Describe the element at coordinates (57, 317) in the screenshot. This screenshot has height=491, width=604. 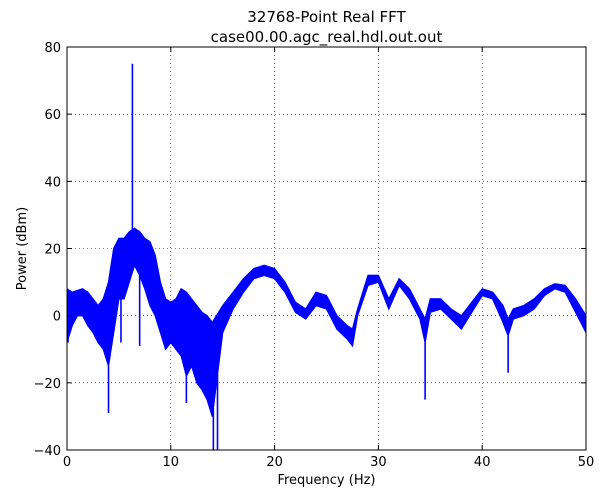
I see `y-tick-label: 0` at that location.